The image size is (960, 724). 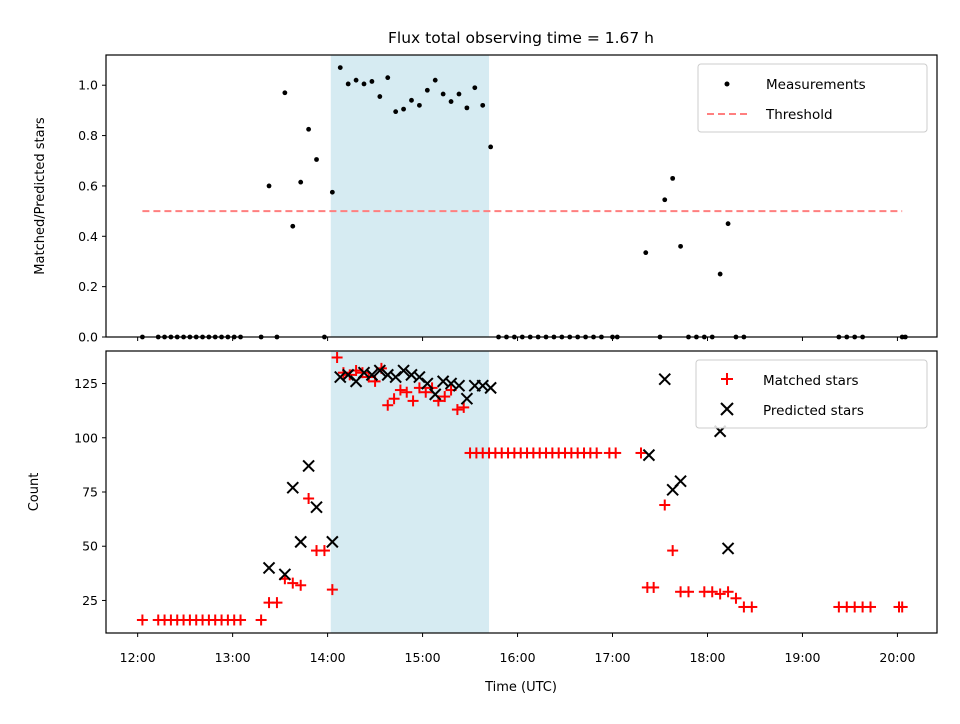 I want to click on bottom-y-tick-label: 125, so click(x=86, y=383).